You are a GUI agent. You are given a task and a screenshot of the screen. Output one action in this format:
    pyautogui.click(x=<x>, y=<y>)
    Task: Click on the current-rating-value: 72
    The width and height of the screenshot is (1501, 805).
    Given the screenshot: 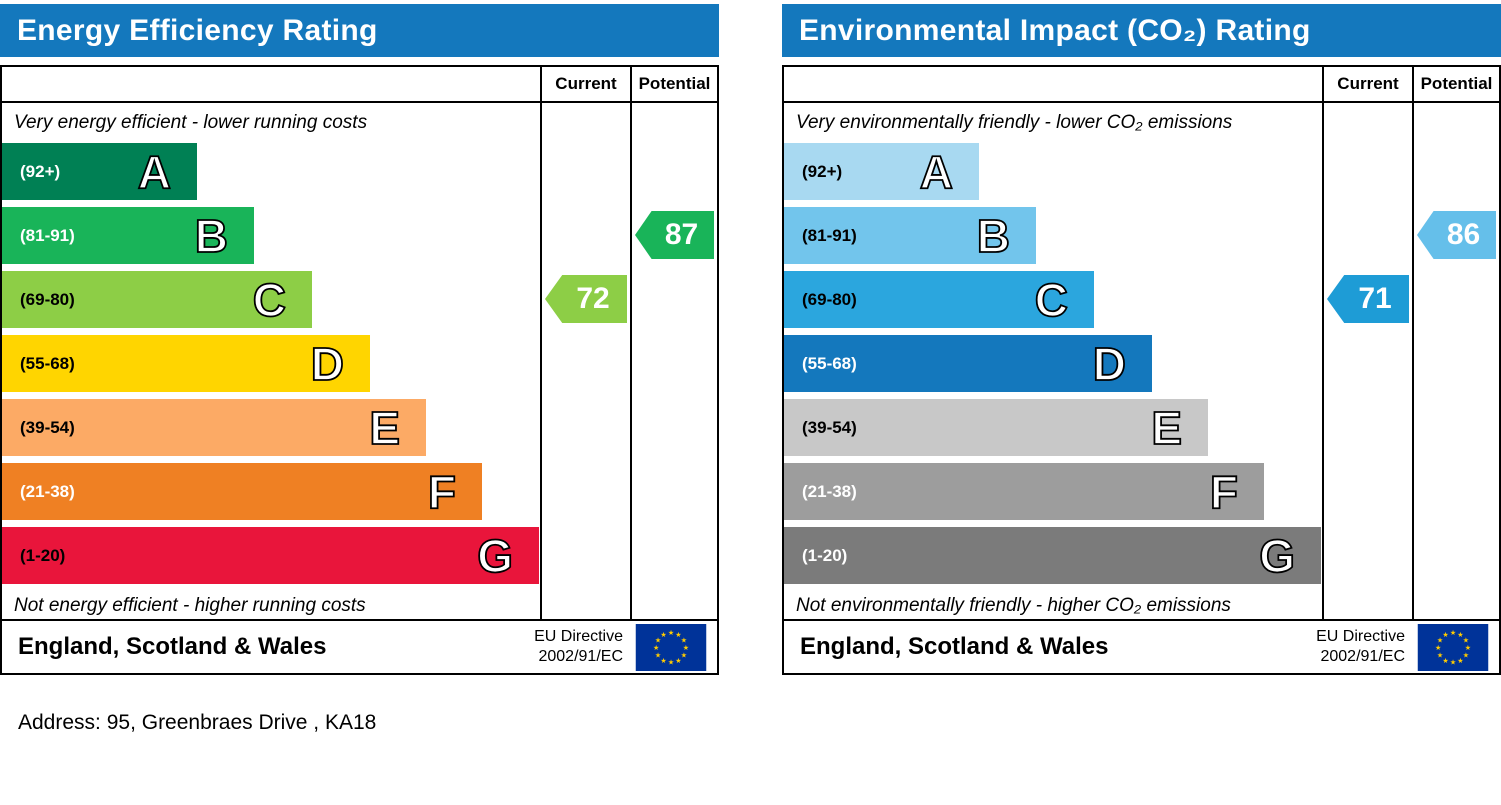 What is the action you would take?
    pyautogui.click(x=593, y=298)
    